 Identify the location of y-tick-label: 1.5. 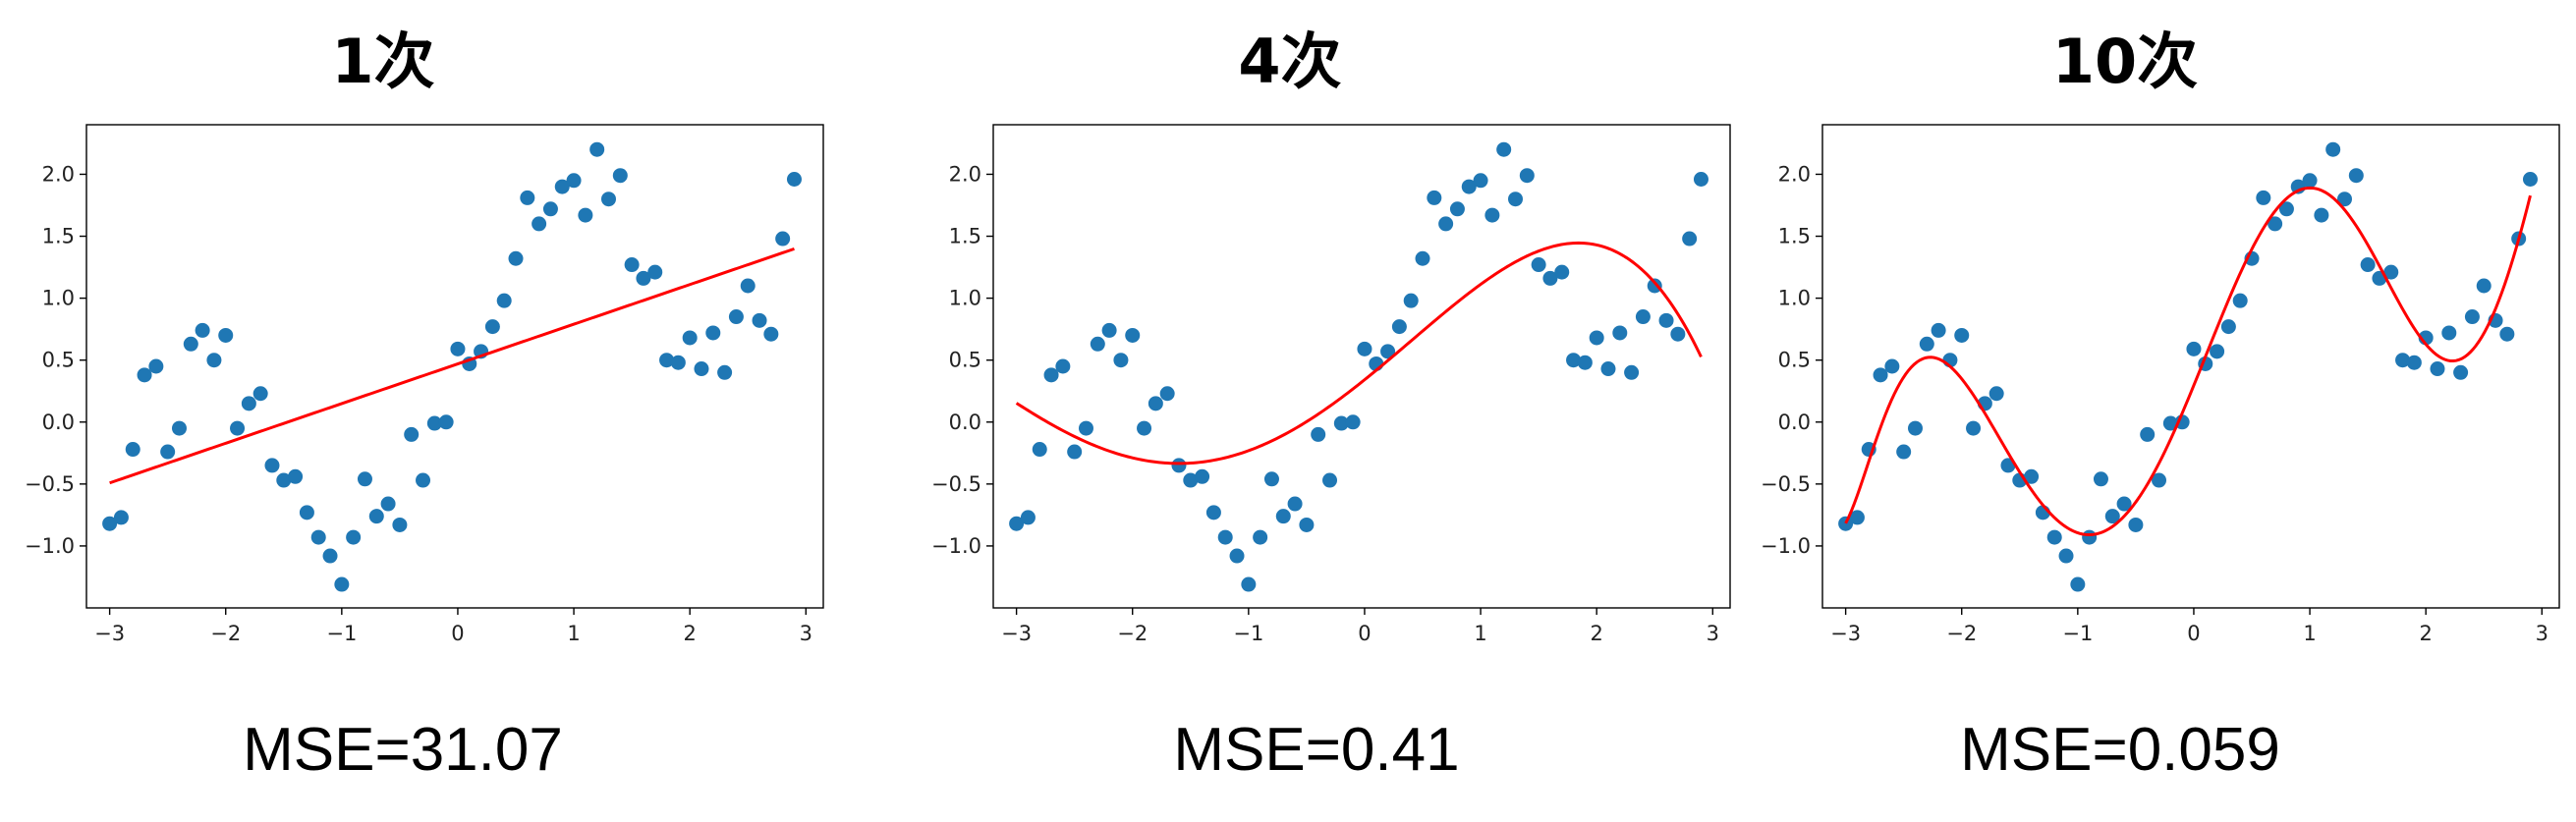
(58, 236).